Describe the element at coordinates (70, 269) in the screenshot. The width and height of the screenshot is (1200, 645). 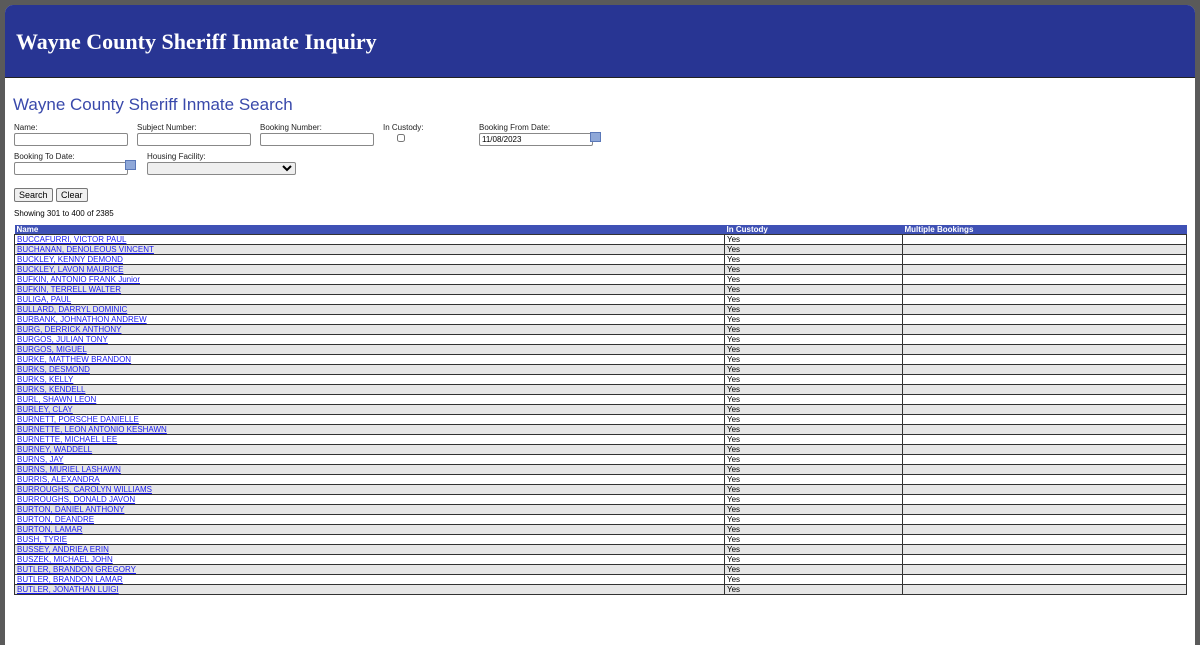
I see `inmate-name-link: BUCKLEY, LAVON MAURICE` at that location.